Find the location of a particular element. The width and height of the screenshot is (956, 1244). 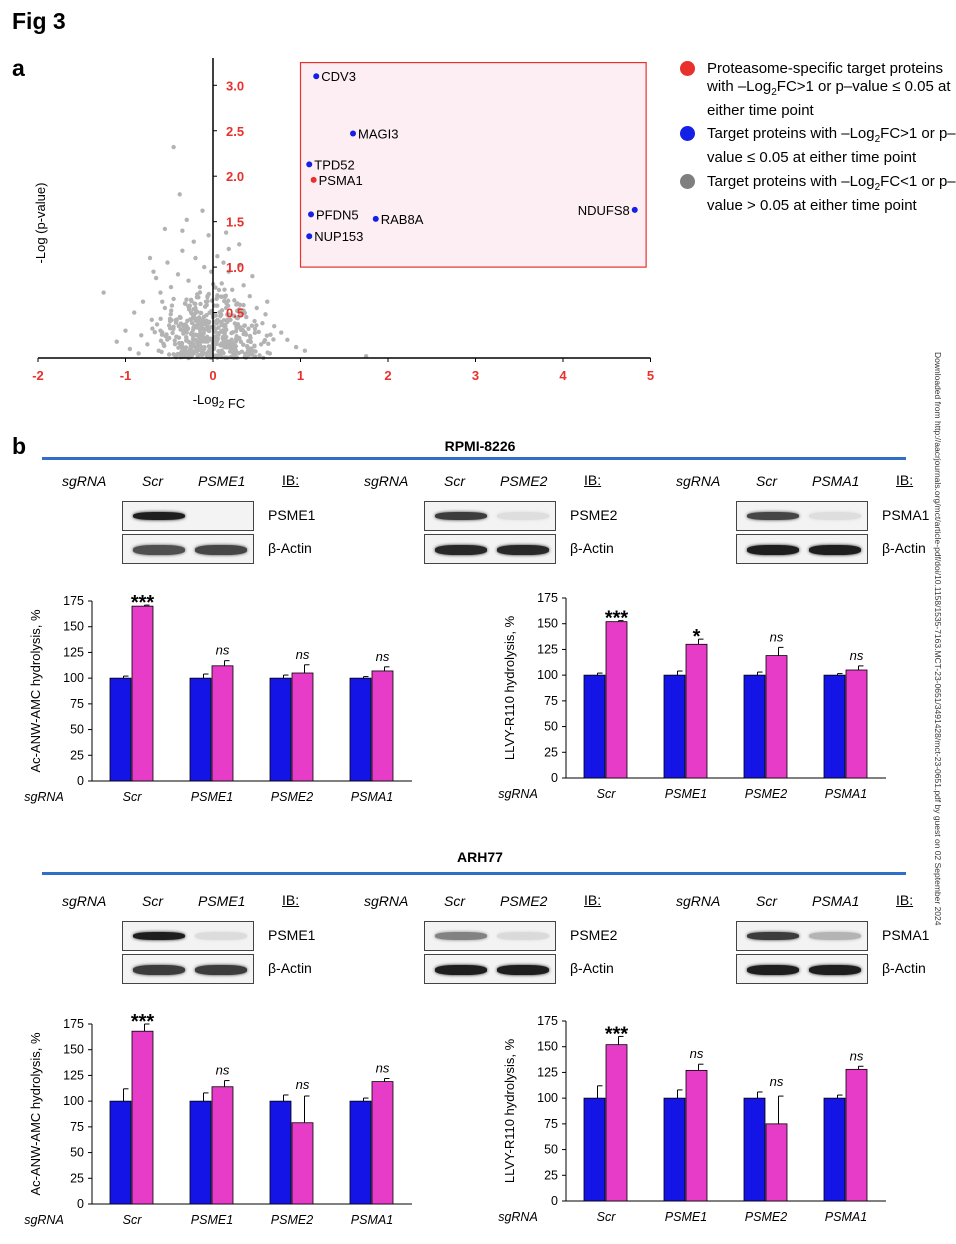

protein-label: β-Actin is located at coordinates (592, 968).